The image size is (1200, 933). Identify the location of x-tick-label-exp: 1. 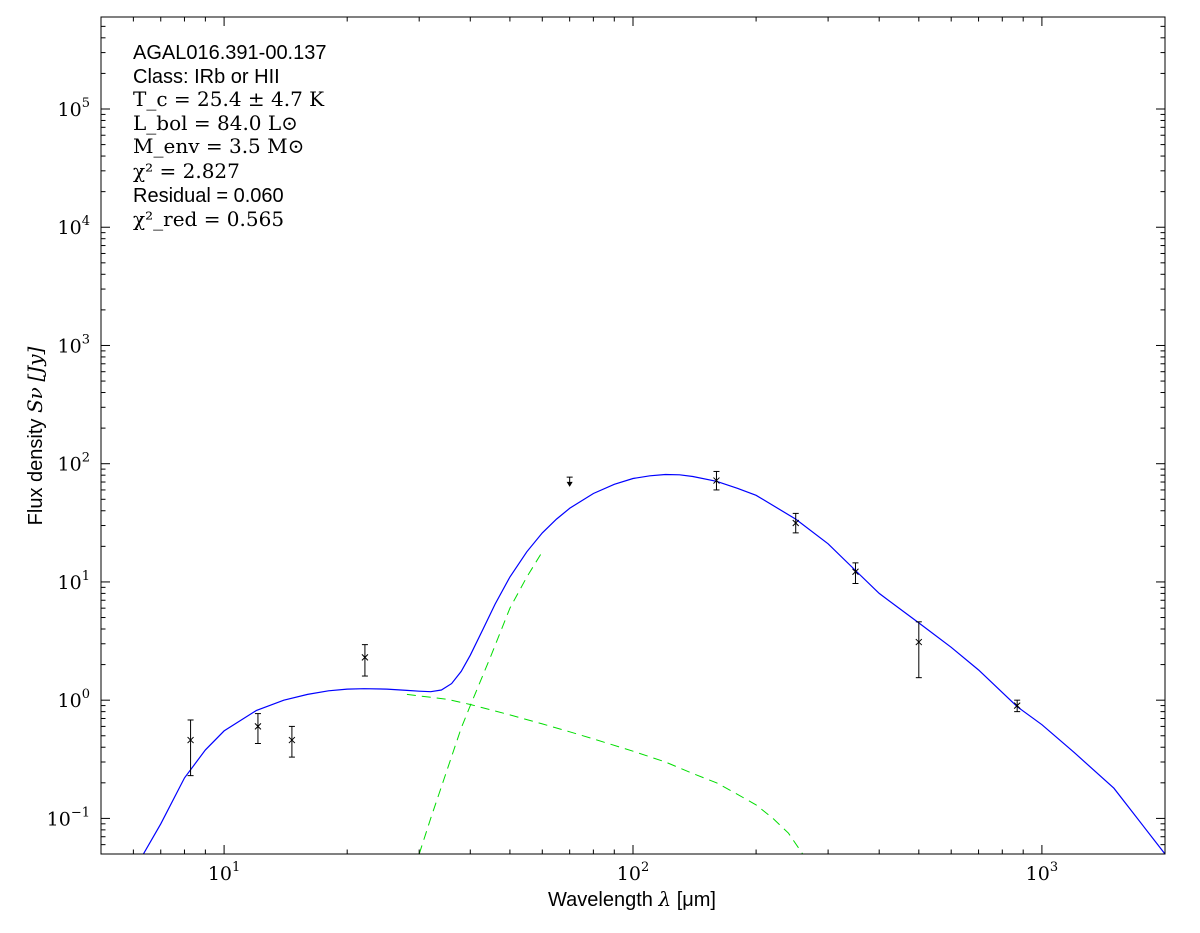
(236, 867).